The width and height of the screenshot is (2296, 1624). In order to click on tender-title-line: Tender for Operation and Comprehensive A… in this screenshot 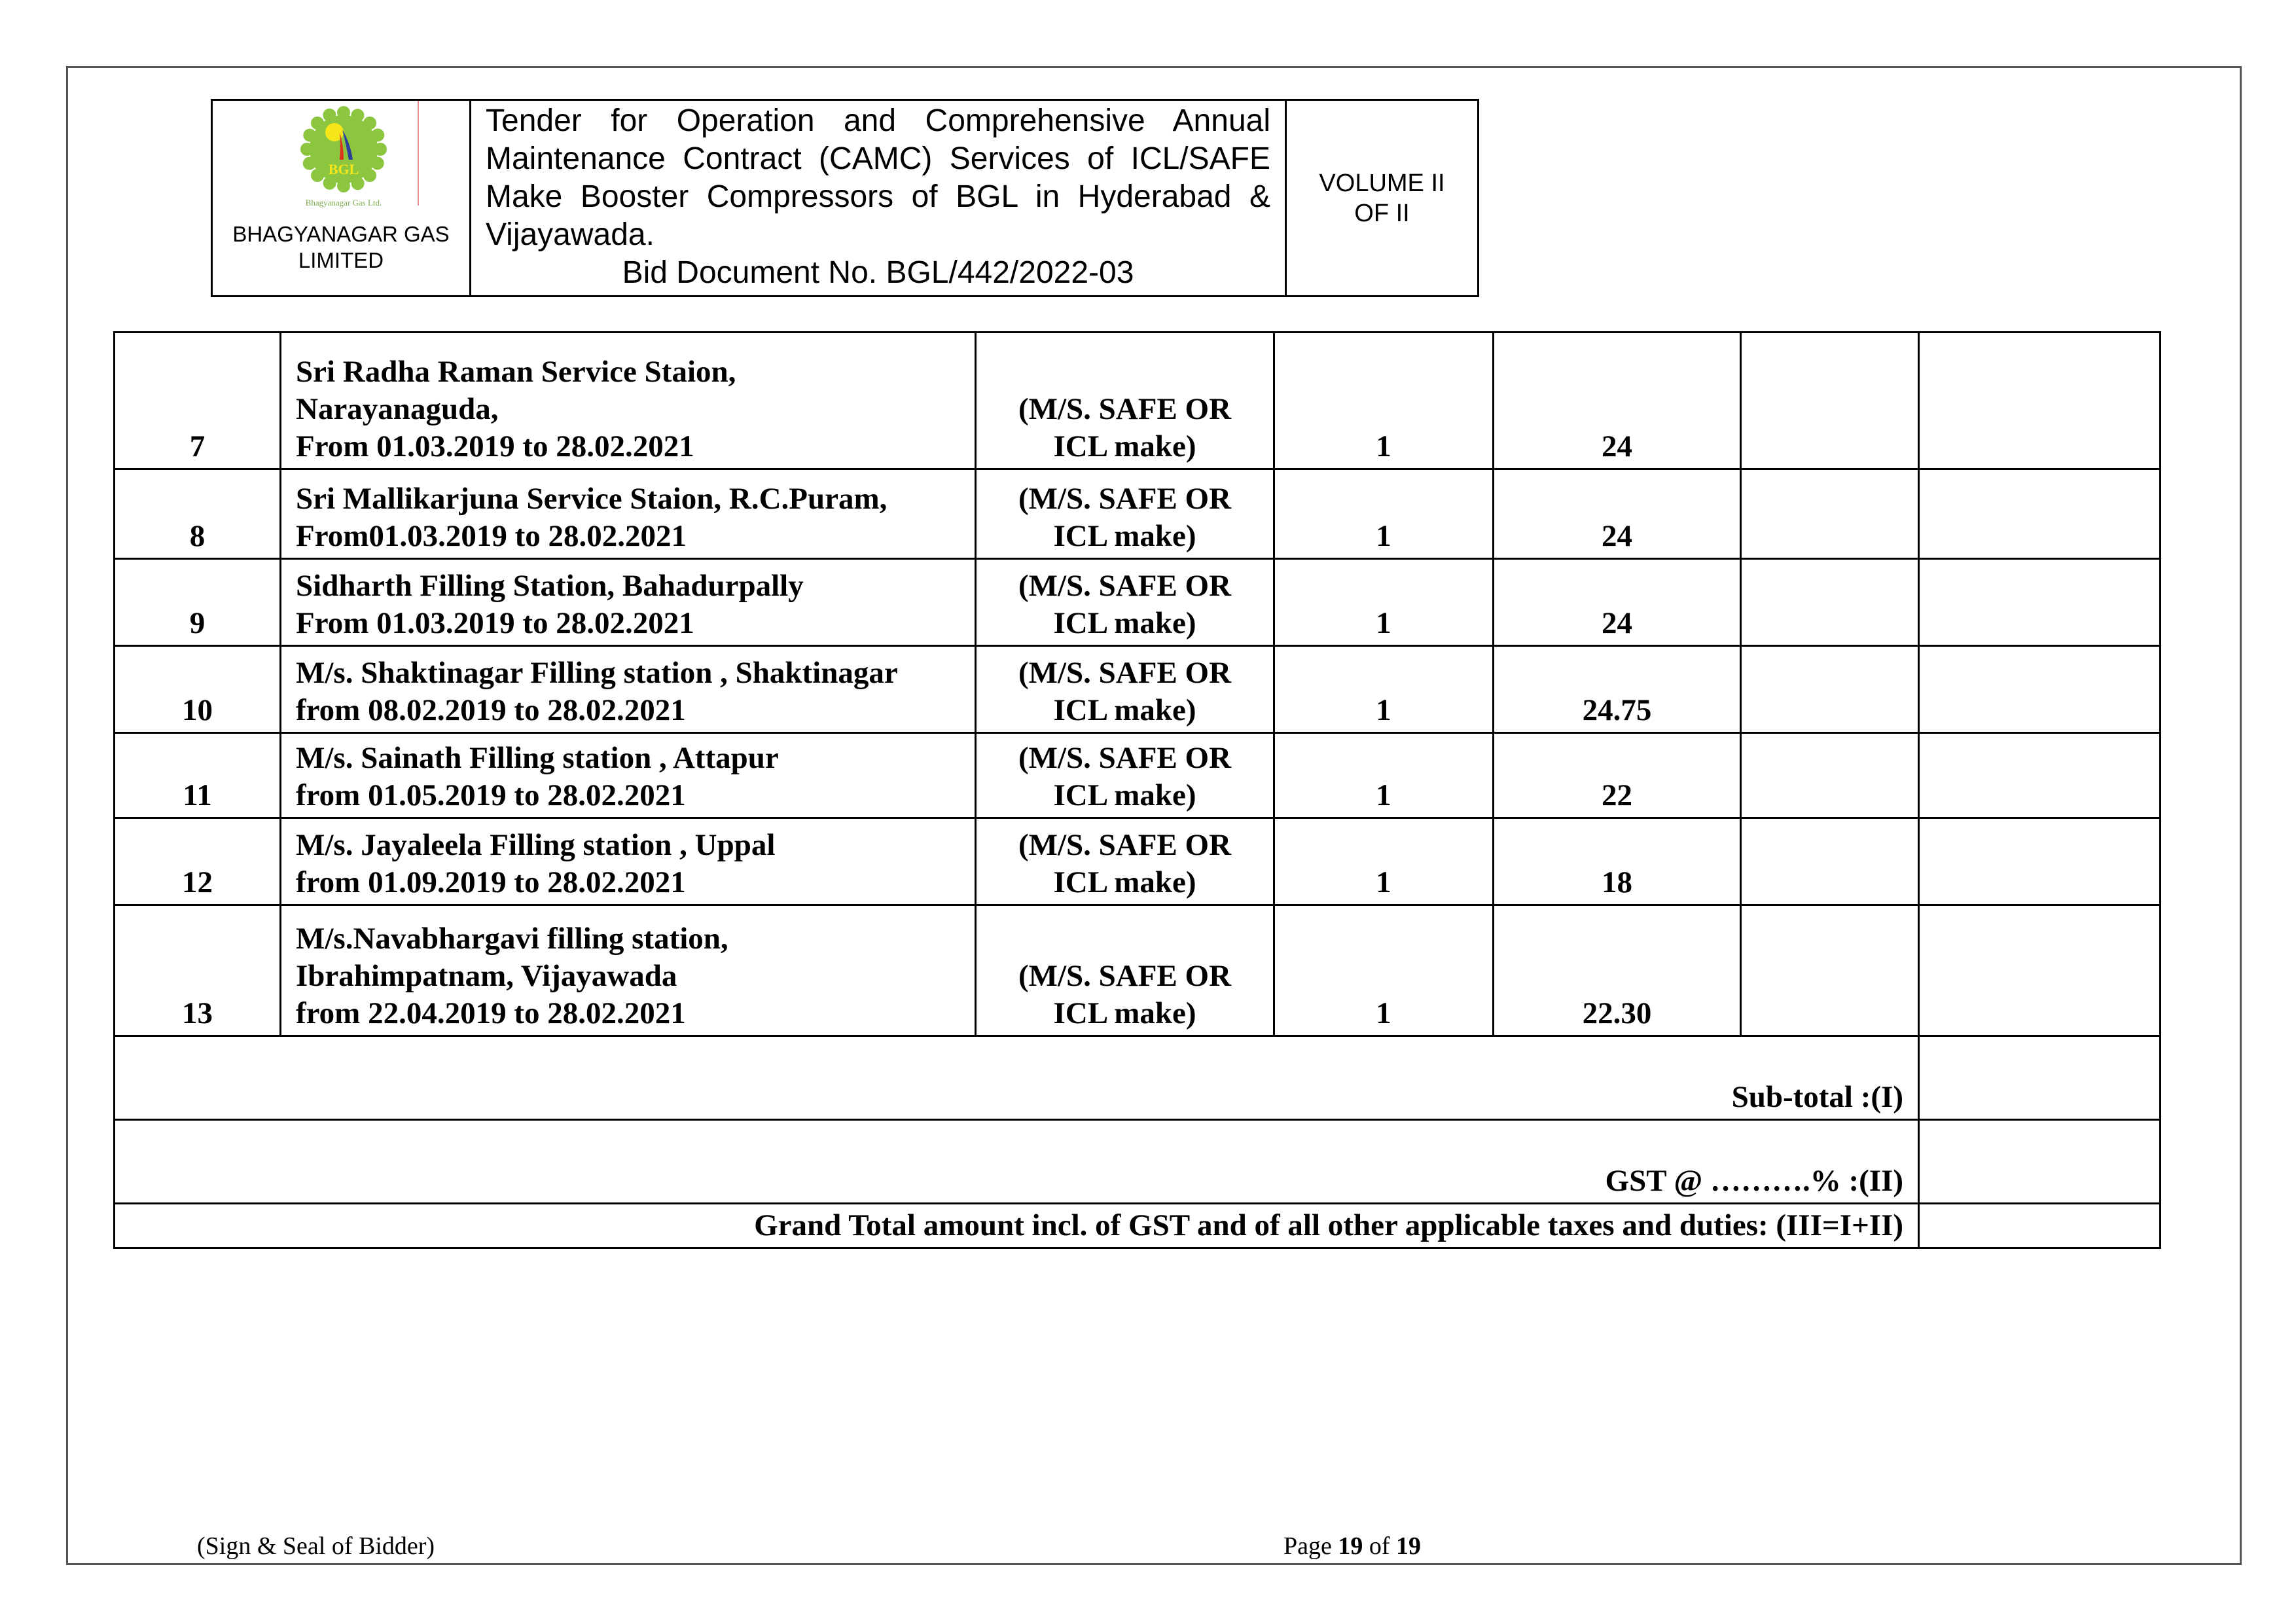, I will do `click(878, 120)`.